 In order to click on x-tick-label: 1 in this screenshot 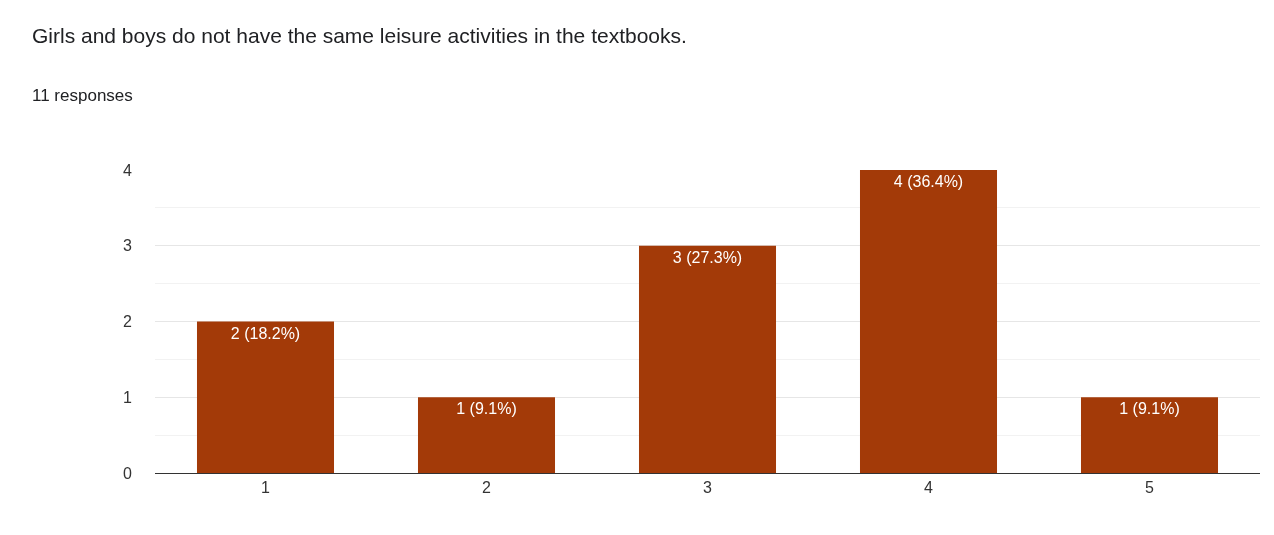, I will do `click(266, 488)`.